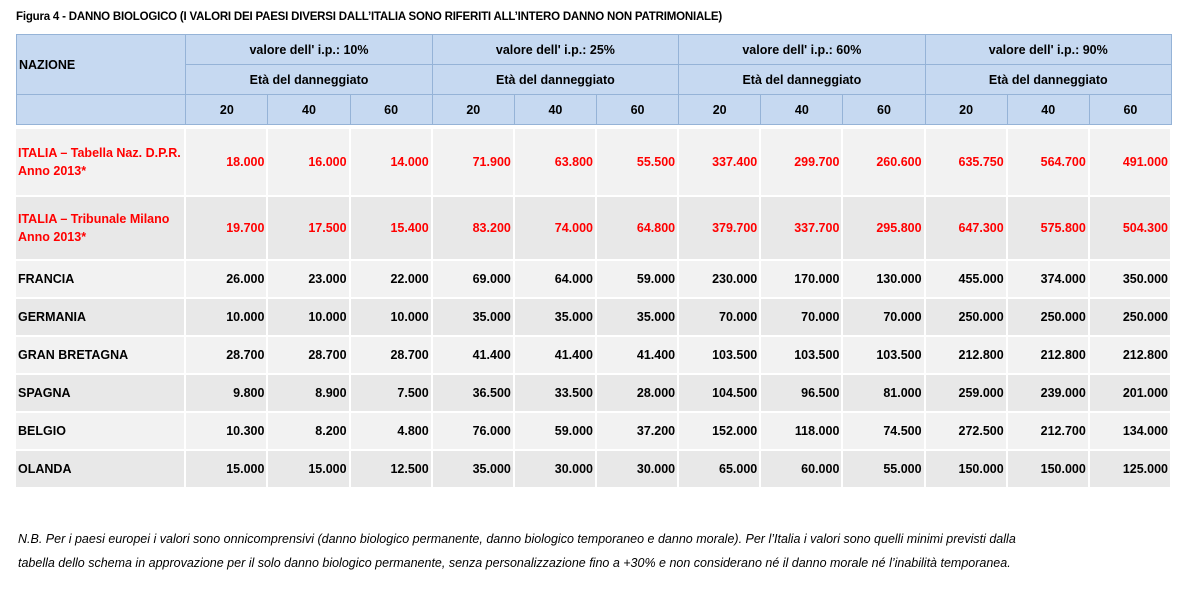 This screenshot has width=1183, height=596. Describe the element at coordinates (99, 153) in the screenshot. I see `nation-name: ITALIA – Tabella Naz. D.P.R.` at that location.